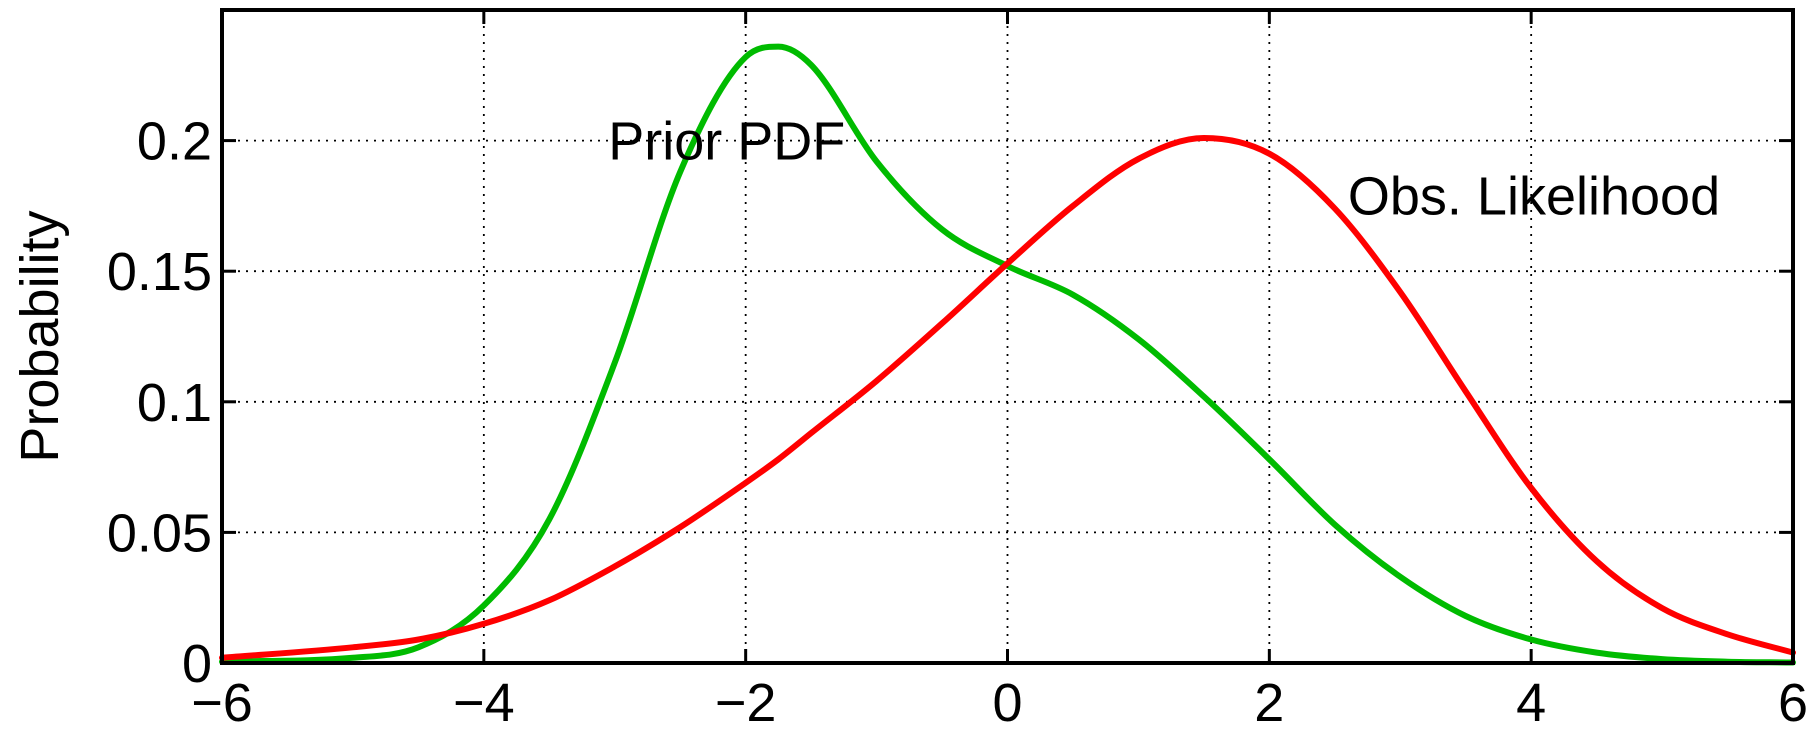  I want to click on y-axis-label: Probability, so click(40, 336).